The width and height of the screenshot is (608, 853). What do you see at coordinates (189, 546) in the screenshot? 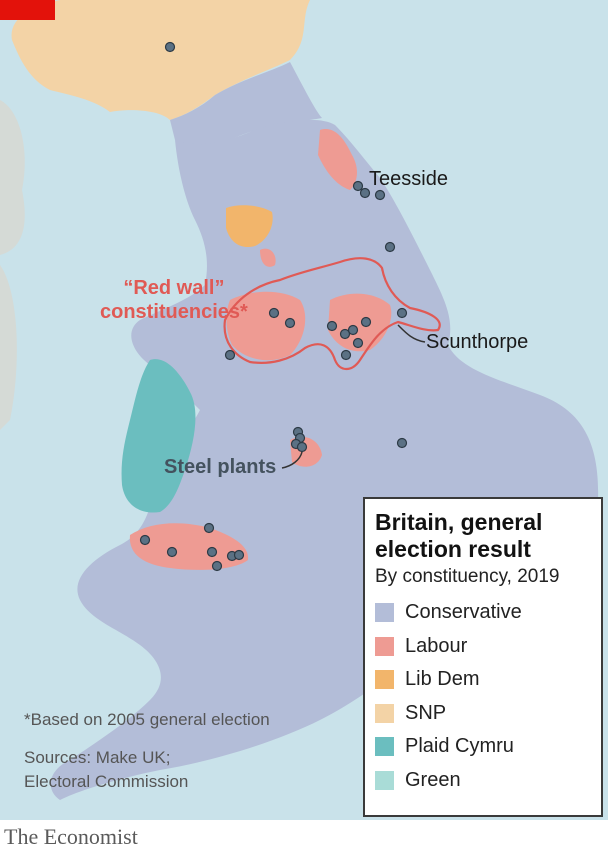
I see `south-wales-labour` at bounding box center [189, 546].